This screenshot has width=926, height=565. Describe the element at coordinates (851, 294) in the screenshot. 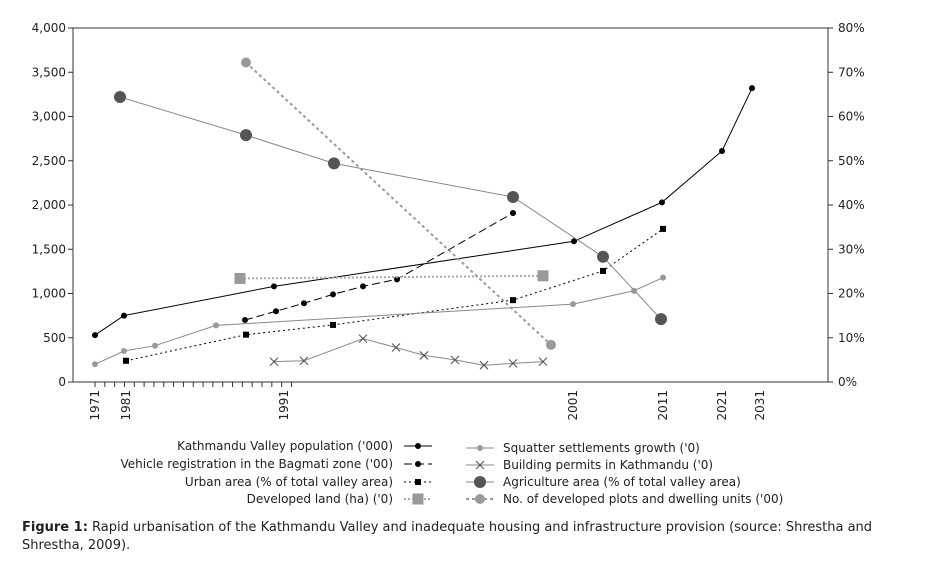

I see `y-right-tick-label: 20%` at that location.